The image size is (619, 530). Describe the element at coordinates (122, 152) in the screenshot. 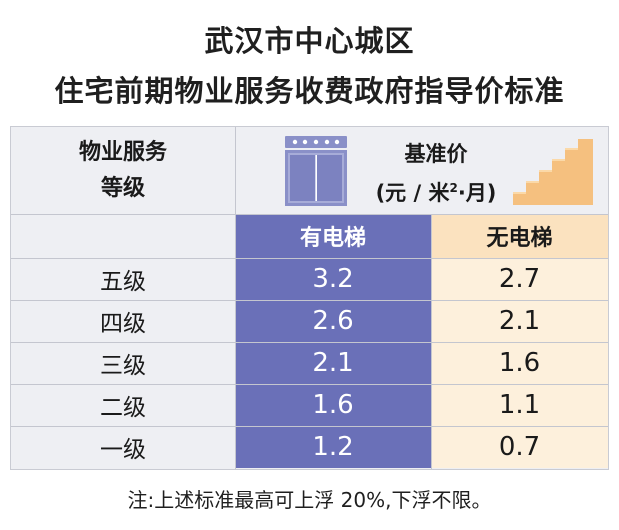

I see `level-header-line-1: 物业服务` at that location.